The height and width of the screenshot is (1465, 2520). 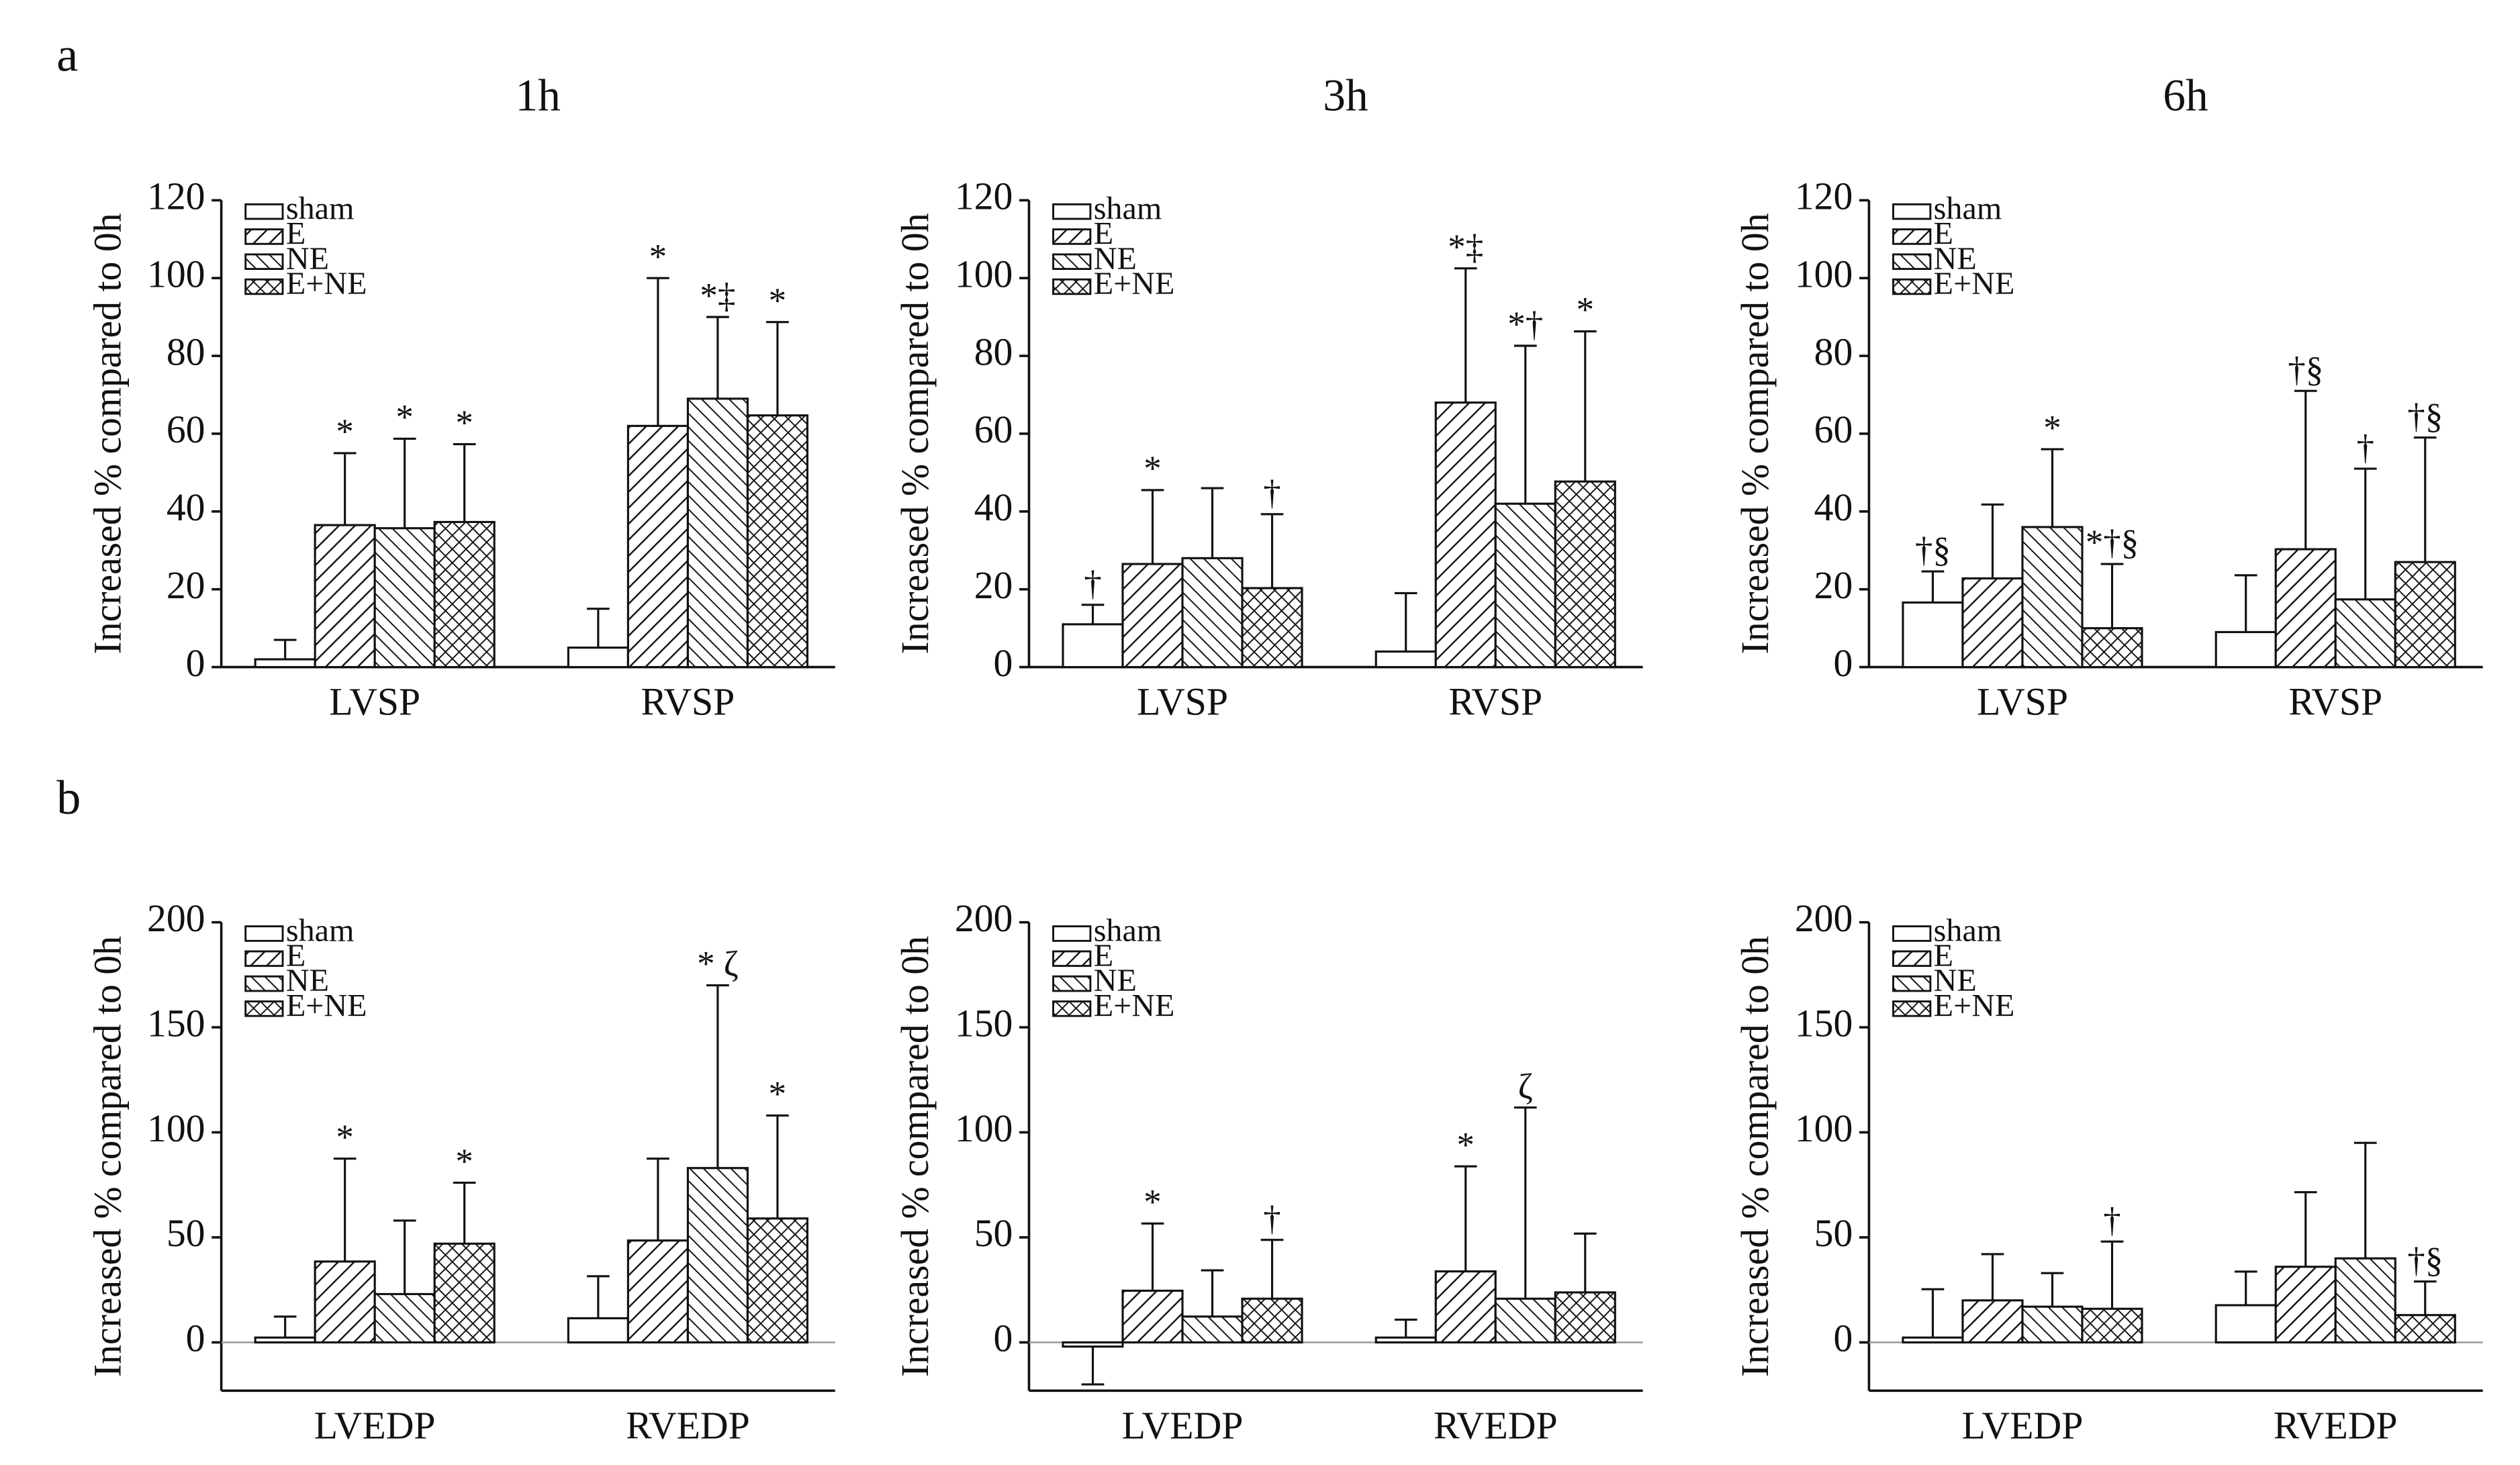 What do you see at coordinates (717, 296) in the screenshot?
I see `annotation: *‡` at bounding box center [717, 296].